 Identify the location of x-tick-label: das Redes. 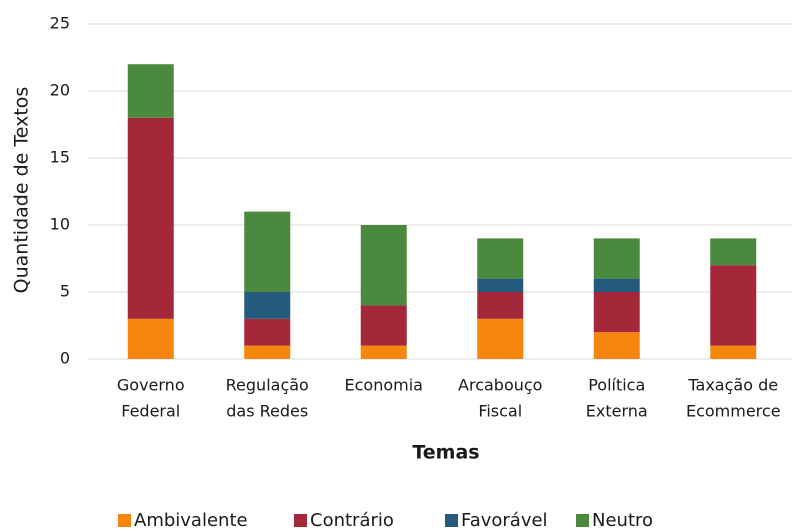
(267, 411).